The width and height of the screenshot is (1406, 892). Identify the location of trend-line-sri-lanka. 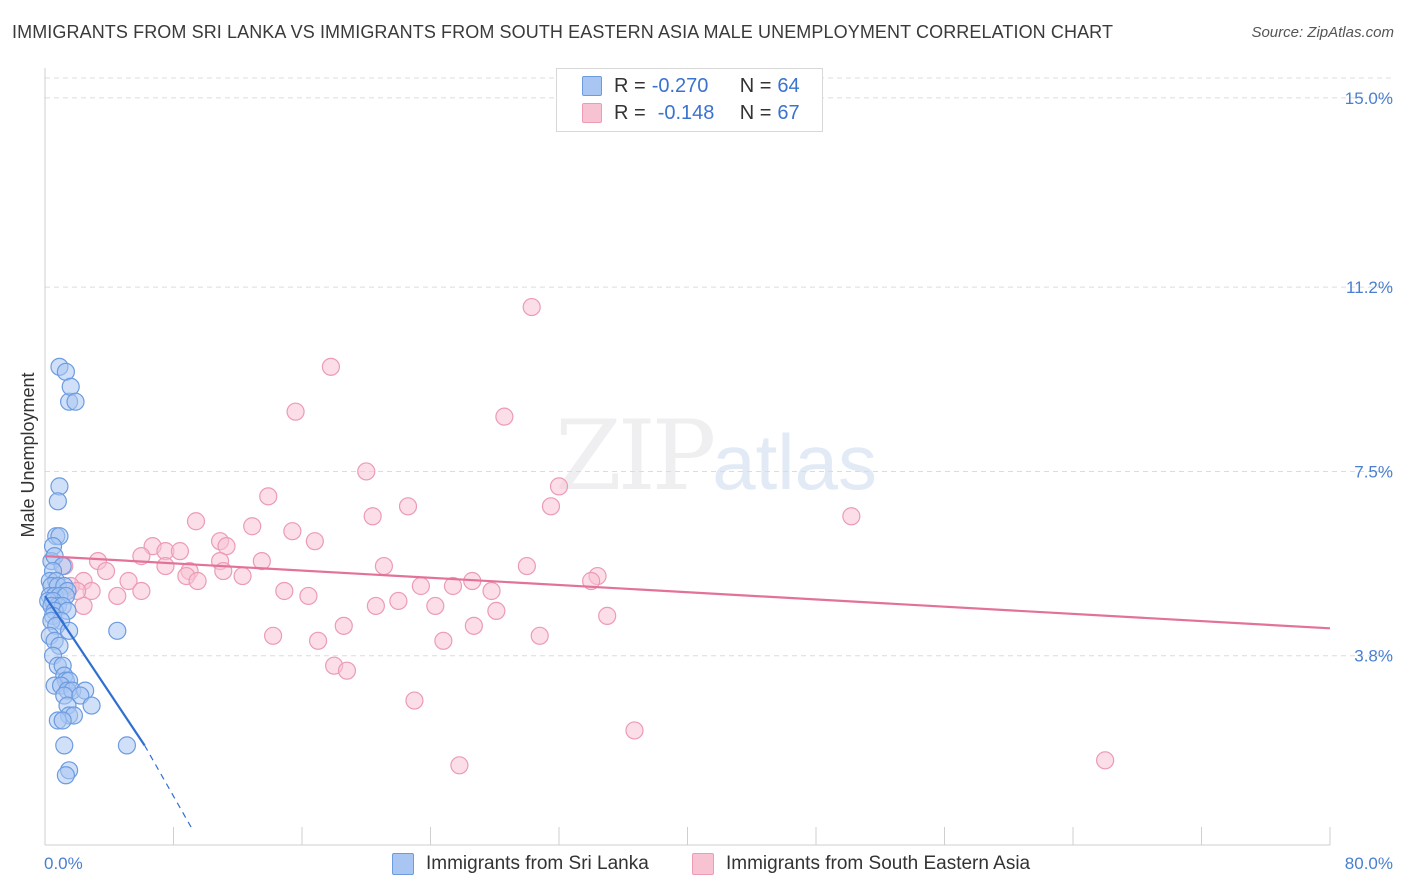
(95, 670).